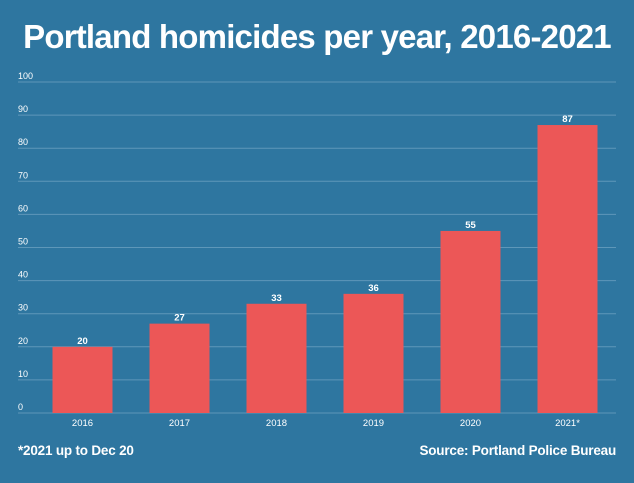 The height and width of the screenshot is (483, 634). What do you see at coordinates (20, 407) in the screenshot?
I see `y-tick-label: 0` at bounding box center [20, 407].